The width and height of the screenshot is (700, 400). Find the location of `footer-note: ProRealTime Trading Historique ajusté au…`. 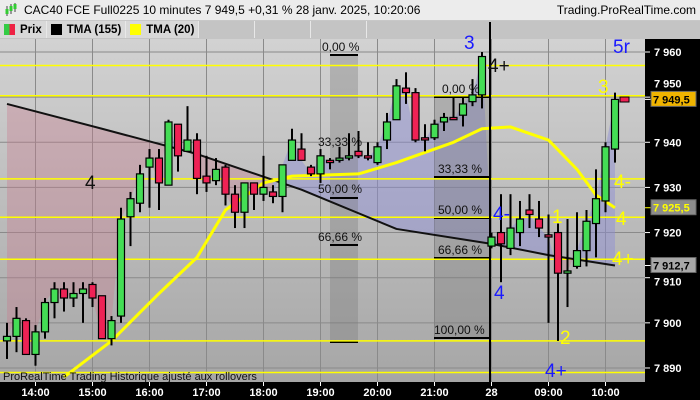

footer-note: ProRealTime Trading Historique ajusté au… is located at coordinates (130, 377).